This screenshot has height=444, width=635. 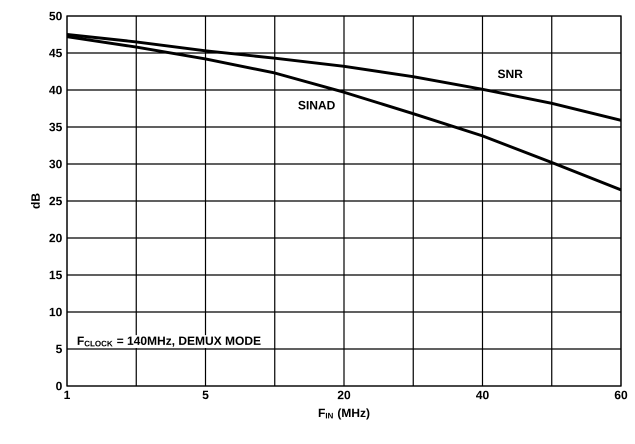 I want to click on y-tick-label: 25, so click(x=55, y=201).